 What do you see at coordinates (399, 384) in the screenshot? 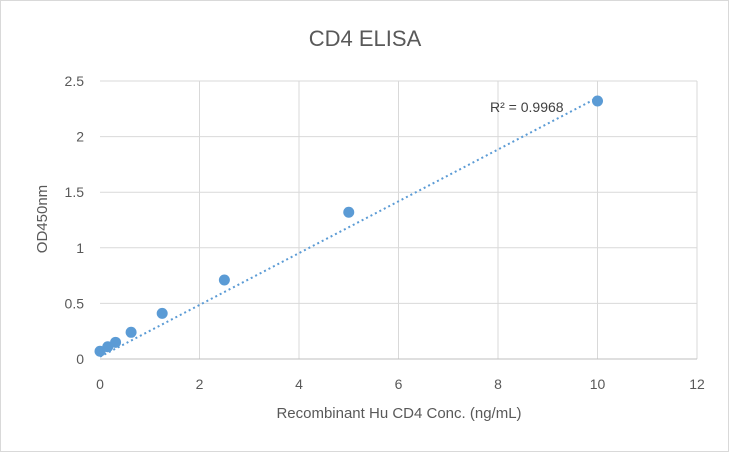
I see `x-tick-label: 6` at bounding box center [399, 384].